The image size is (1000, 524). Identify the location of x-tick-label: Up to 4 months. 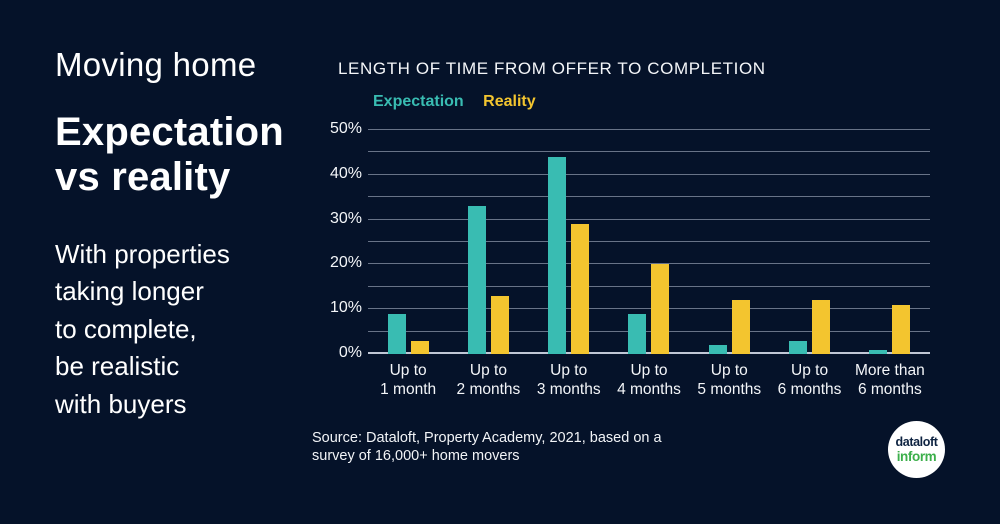
(649, 380).